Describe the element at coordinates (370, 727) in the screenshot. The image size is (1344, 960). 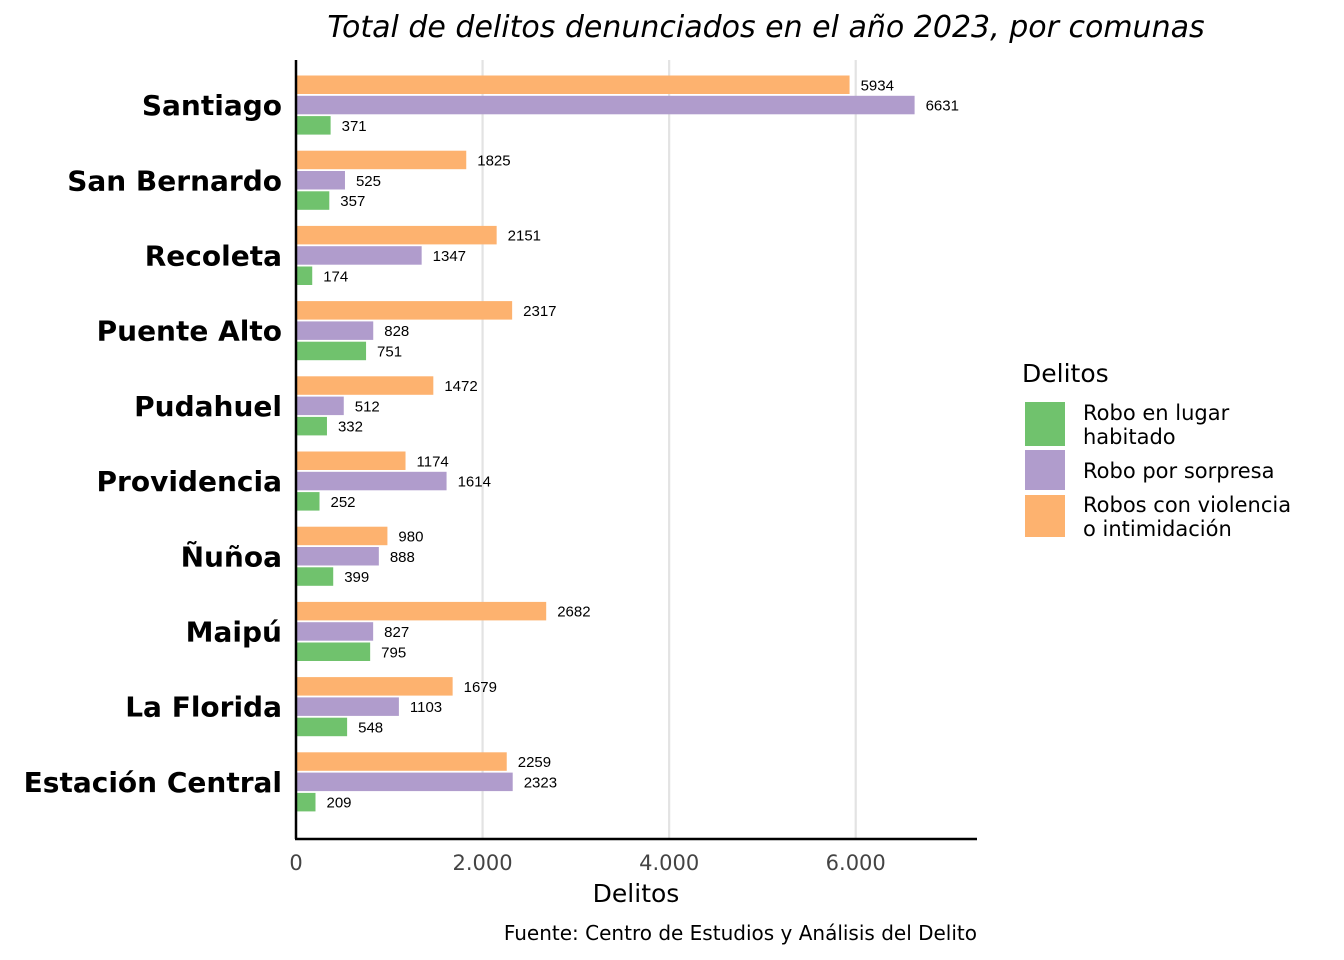
I see `data-label: 548` at that location.